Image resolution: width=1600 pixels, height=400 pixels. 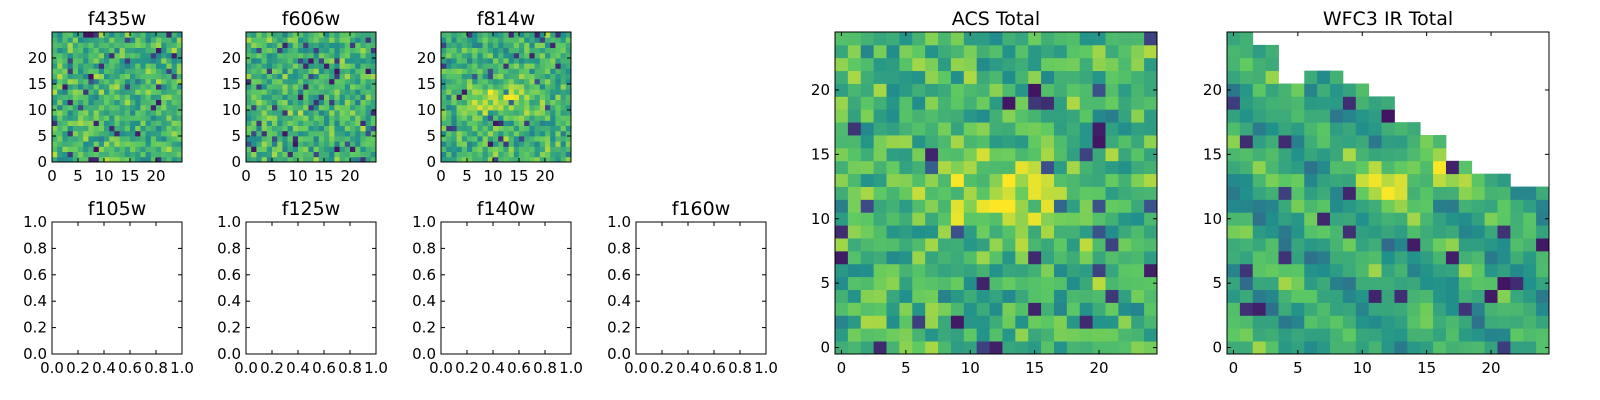 What do you see at coordinates (842, 368) in the screenshot?
I see `x-tick-label: 0` at bounding box center [842, 368].